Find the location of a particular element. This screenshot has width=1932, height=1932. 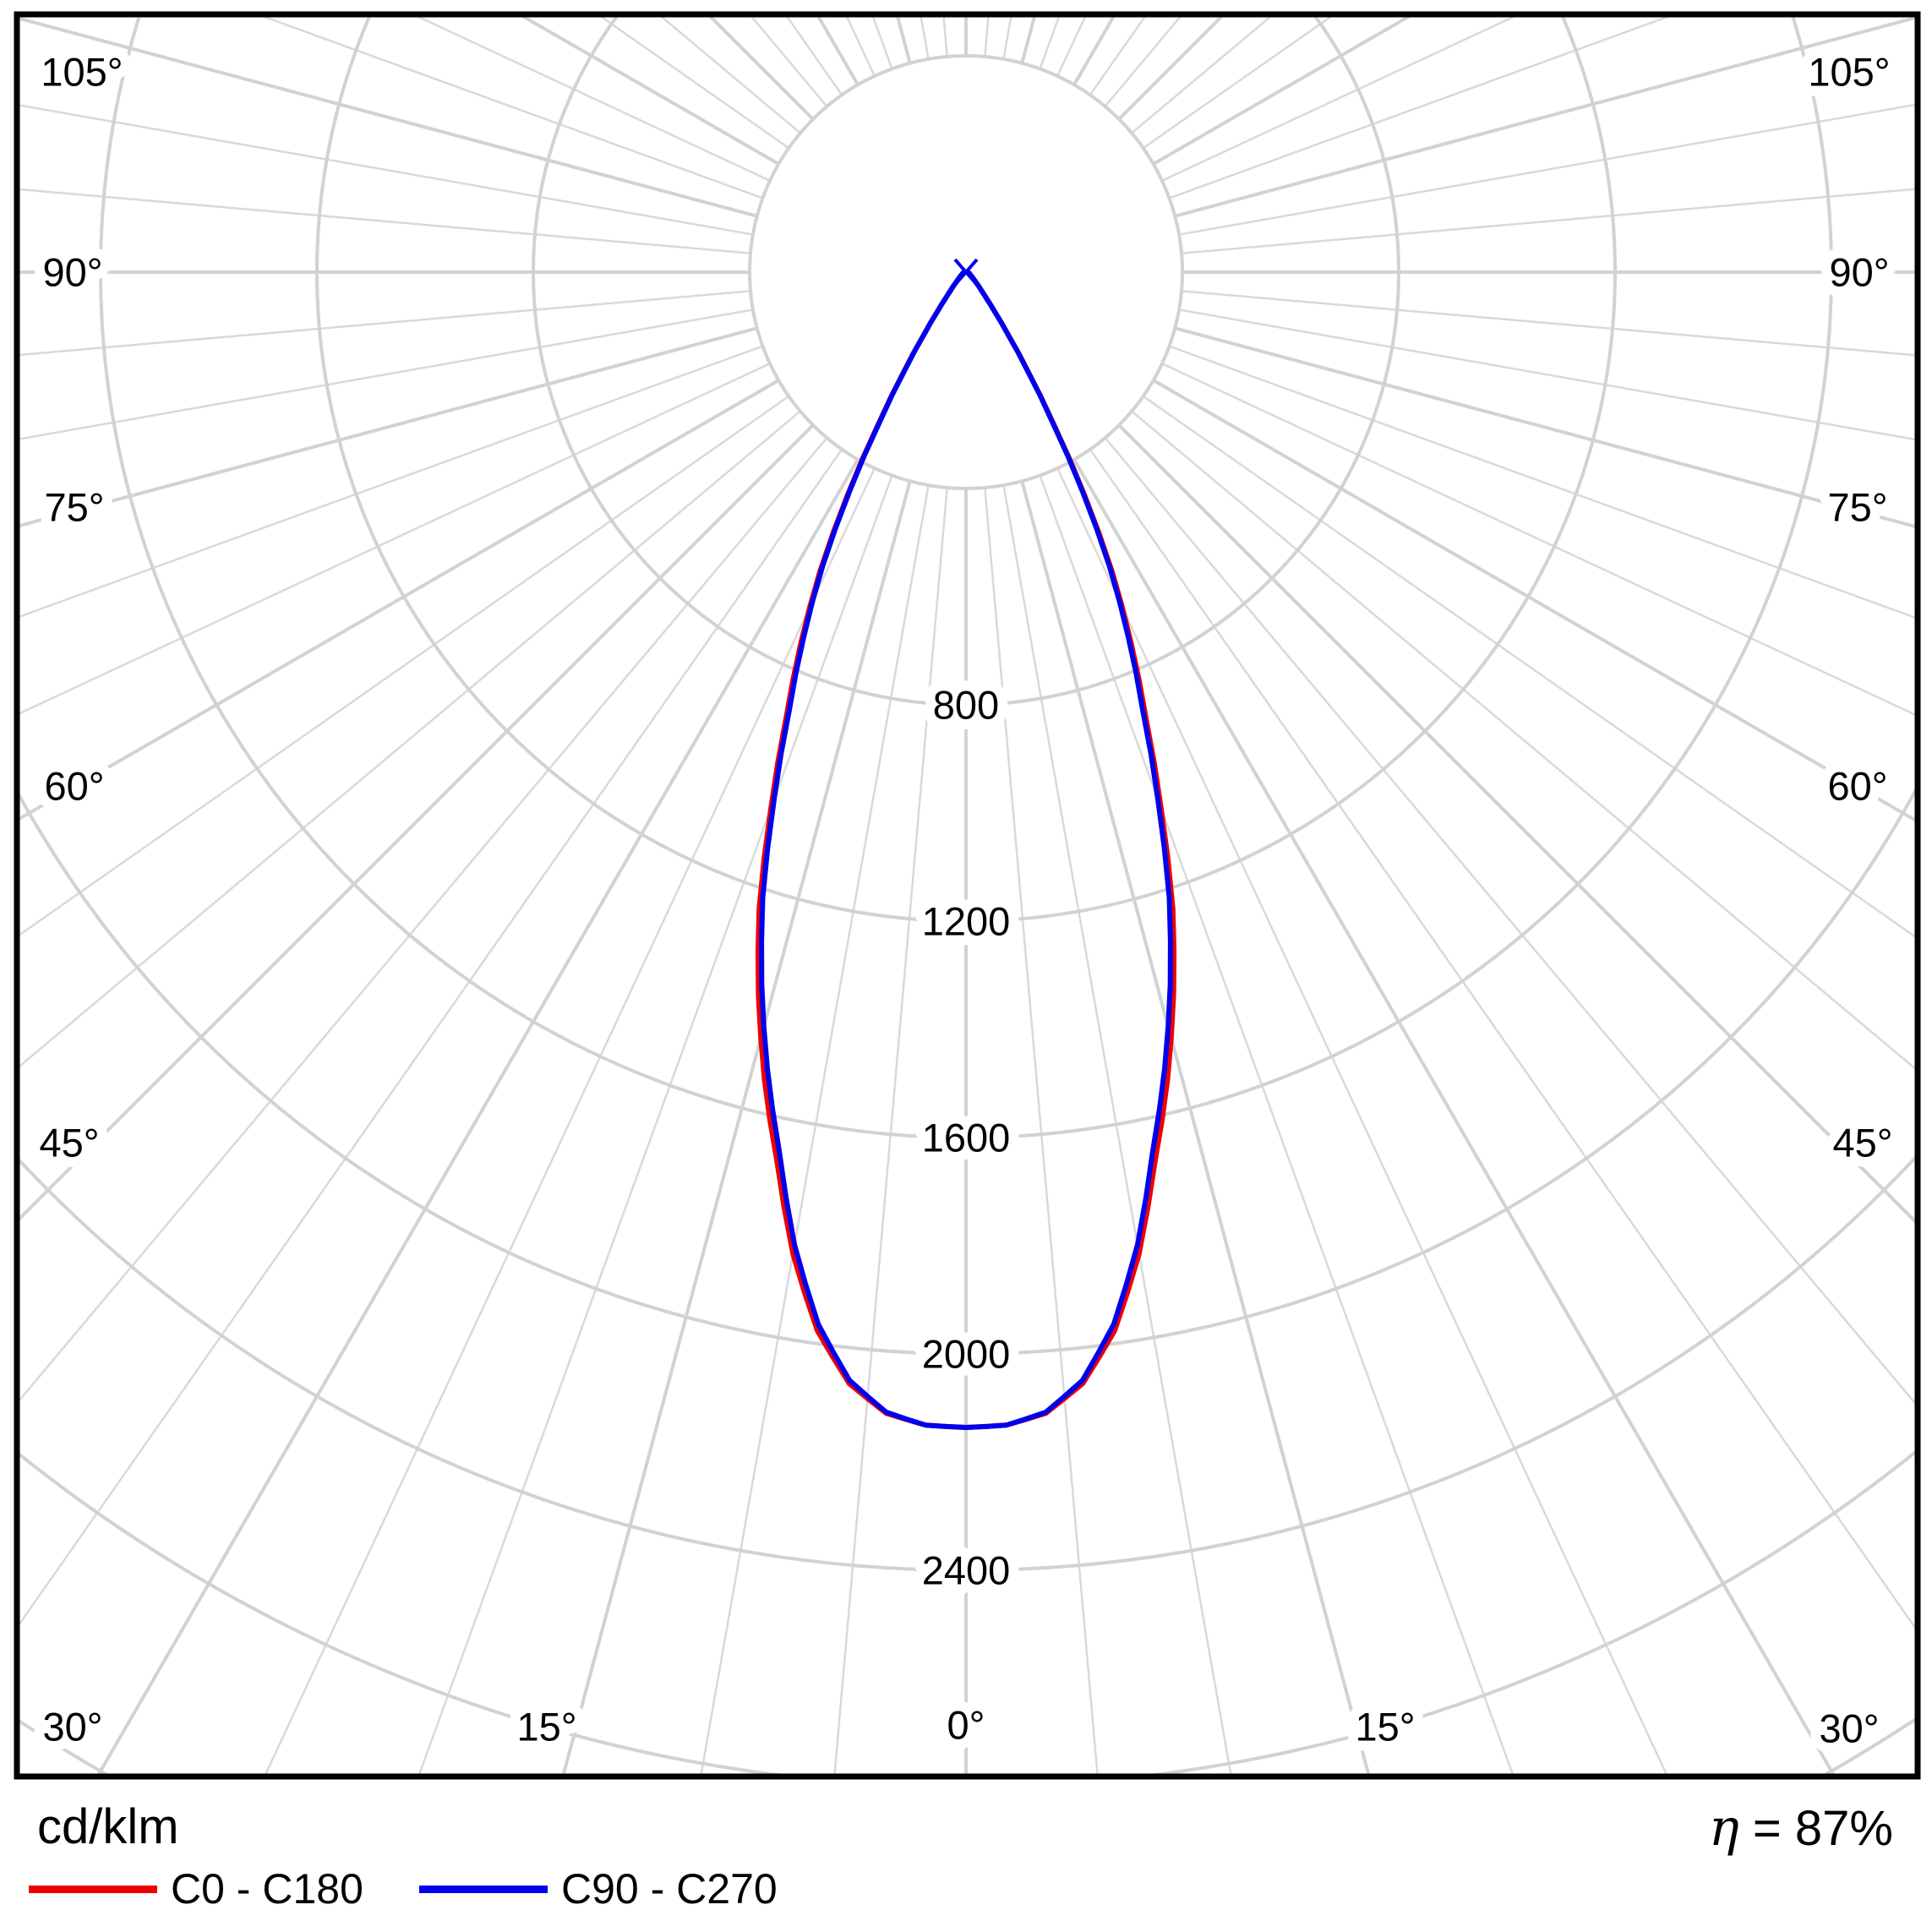

legend-label-c0-c180: C0 - C180 is located at coordinates (267, 1889).